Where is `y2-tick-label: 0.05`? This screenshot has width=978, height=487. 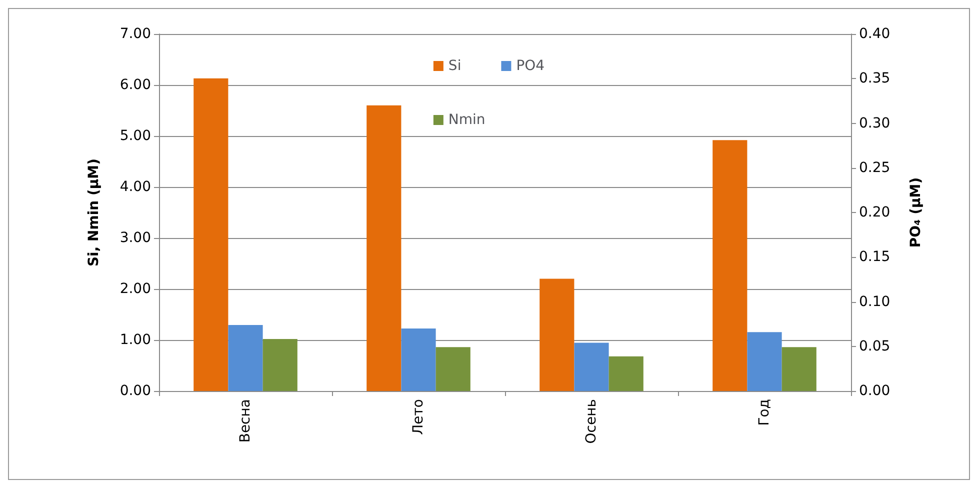
y2-tick-label: 0.05 is located at coordinates (874, 346).